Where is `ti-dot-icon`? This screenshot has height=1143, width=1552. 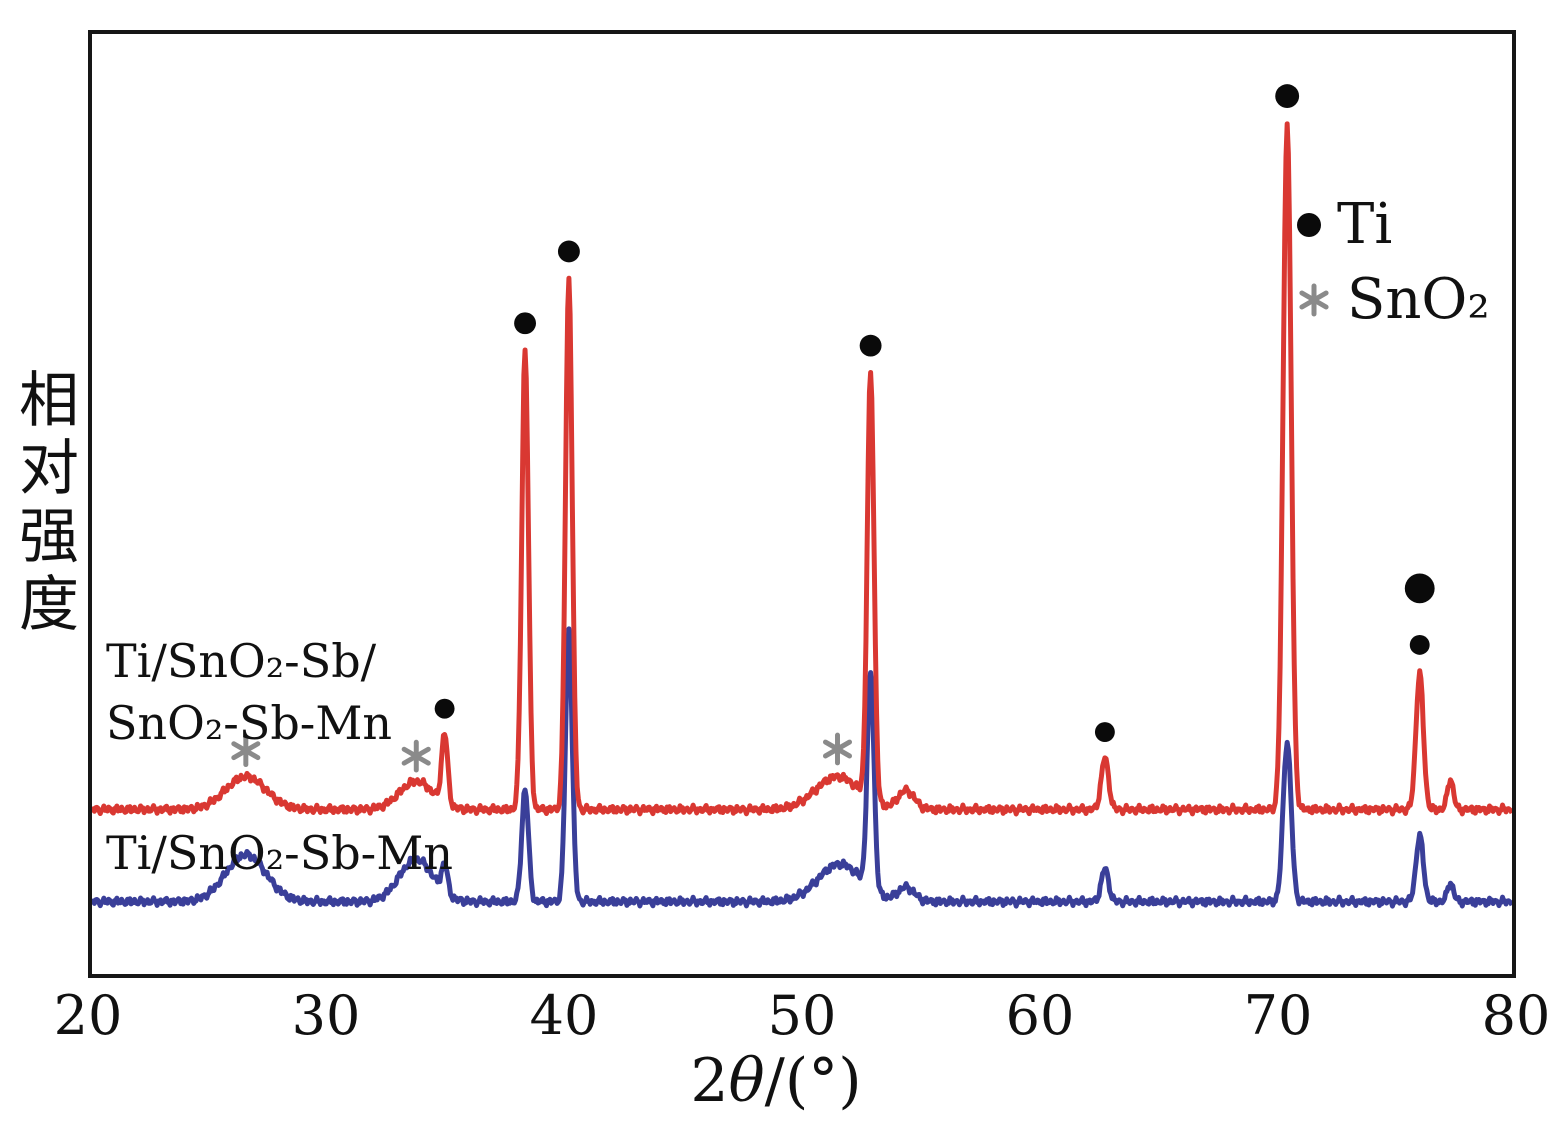
ti-dot-icon is located at coordinates (1309, 224).